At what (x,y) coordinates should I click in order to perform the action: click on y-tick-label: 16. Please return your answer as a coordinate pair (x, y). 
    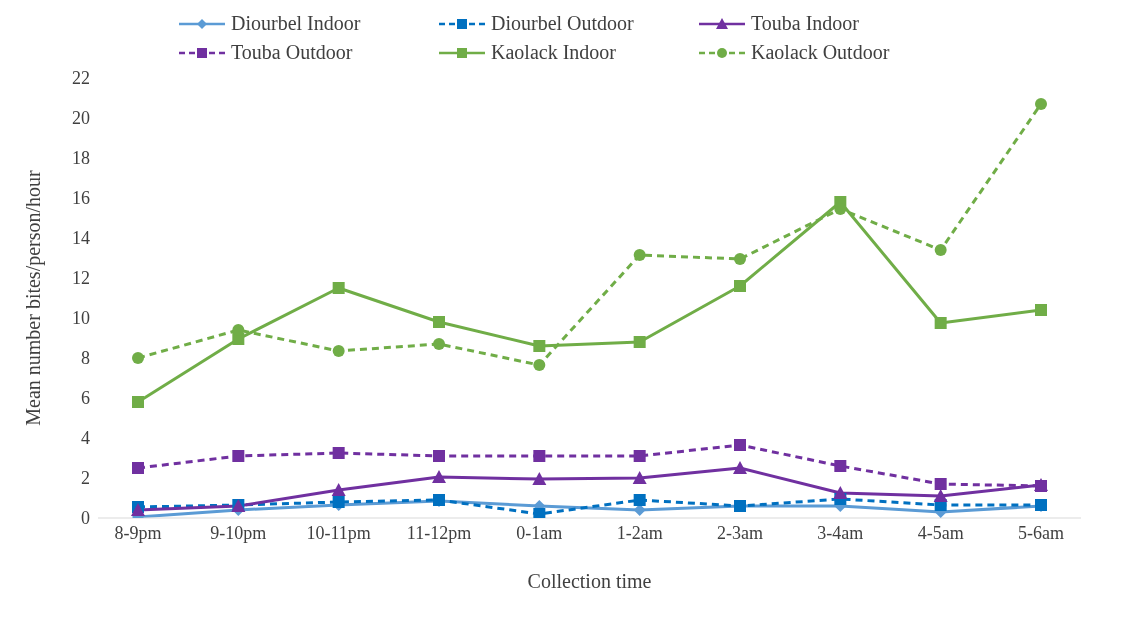
    Looking at the image, I should click on (81, 198).